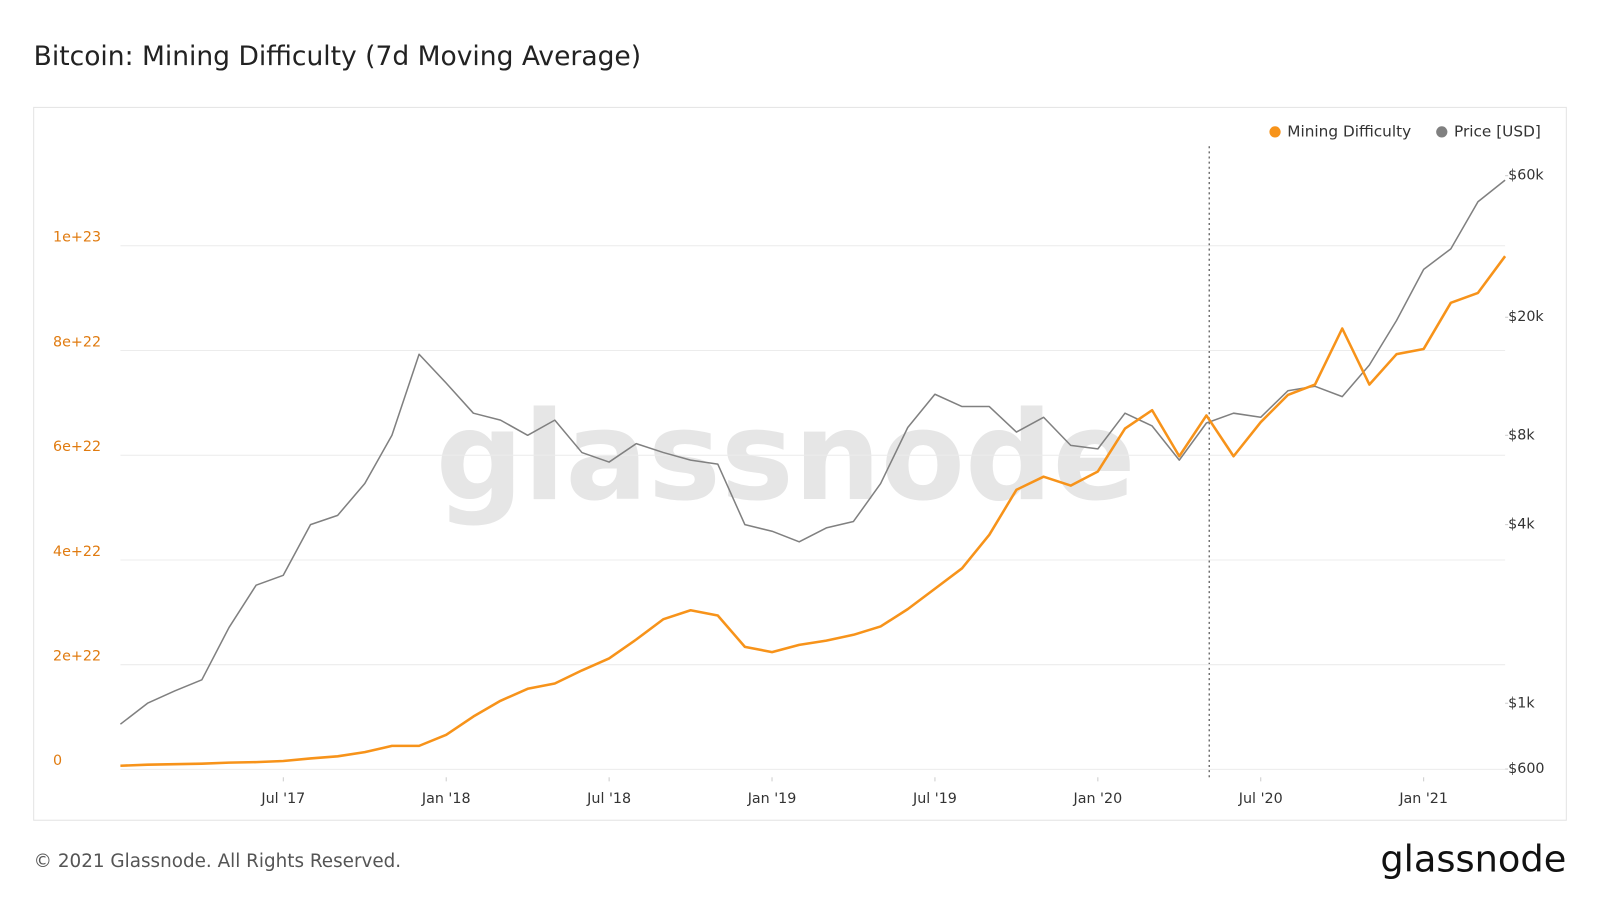 The width and height of the screenshot is (1600, 900). What do you see at coordinates (1526, 317) in the screenshot?
I see `y2-tick-label: $20k` at bounding box center [1526, 317].